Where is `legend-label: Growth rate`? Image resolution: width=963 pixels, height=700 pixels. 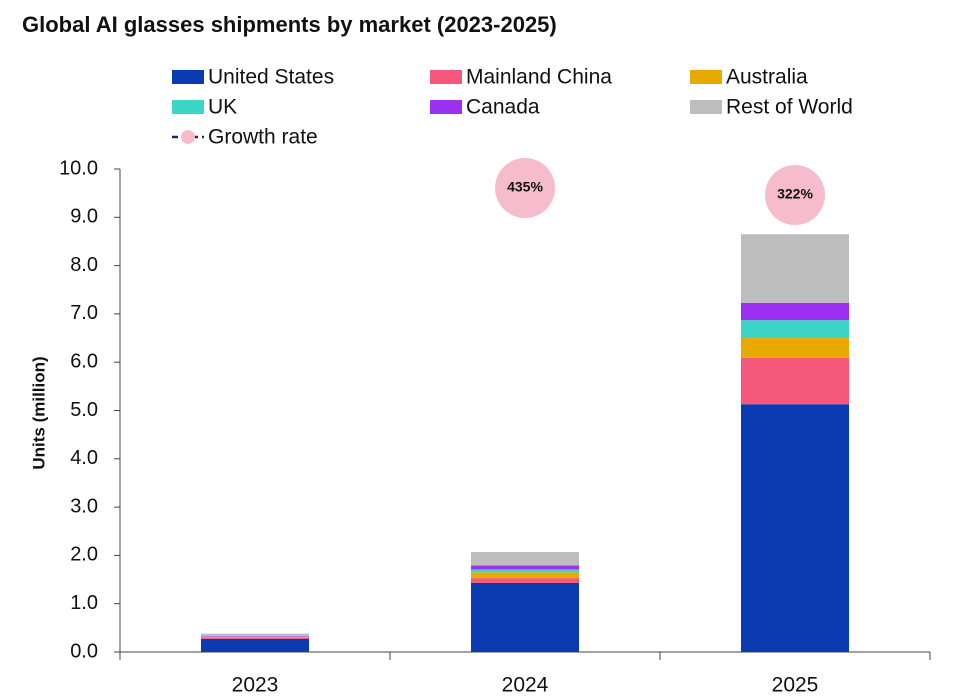 legend-label: Growth rate is located at coordinates (263, 137).